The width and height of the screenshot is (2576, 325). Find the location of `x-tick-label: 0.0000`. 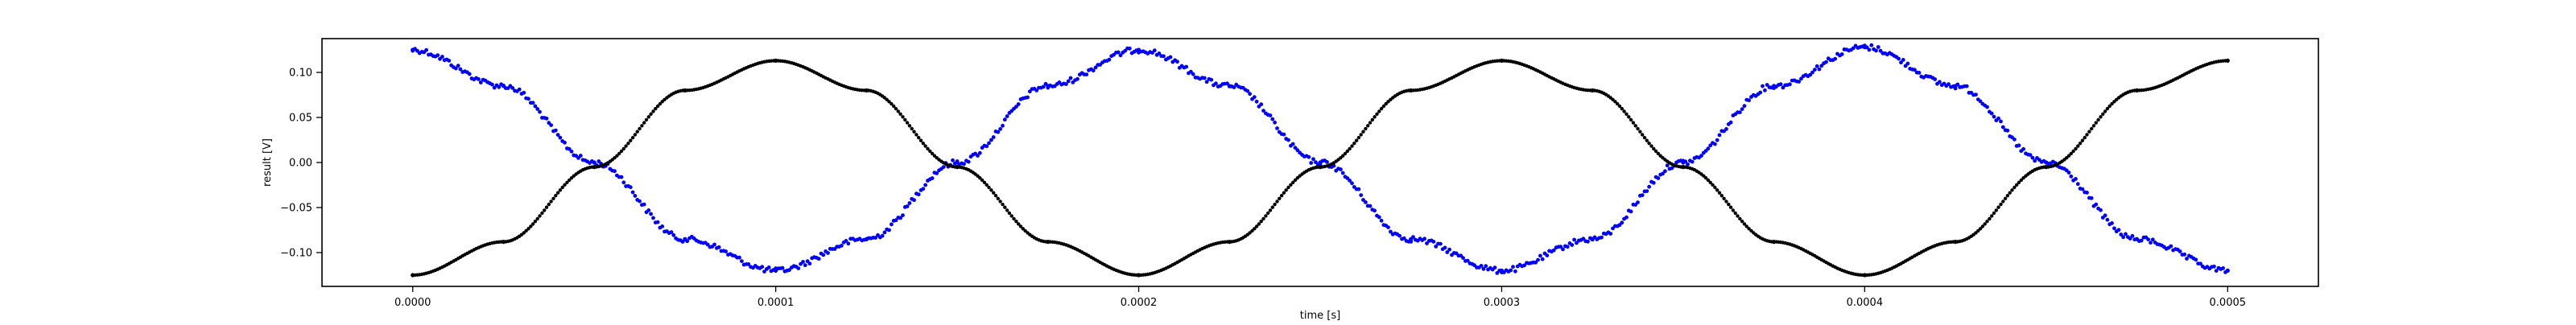

x-tick-label: 0.0000 is located at coordinates (412, 303).